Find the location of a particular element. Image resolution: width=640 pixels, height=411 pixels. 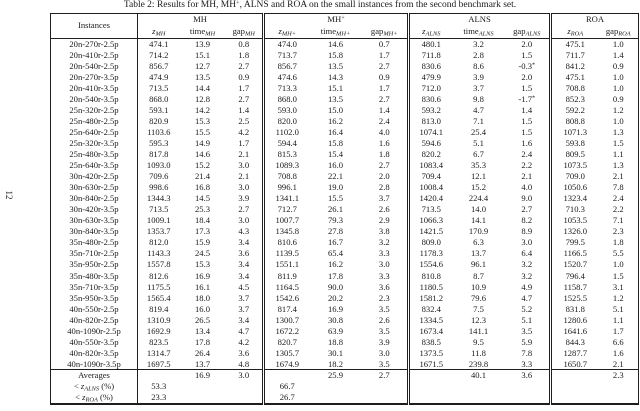

value-cell: 1650.7 is located at coordinates (574, 364).